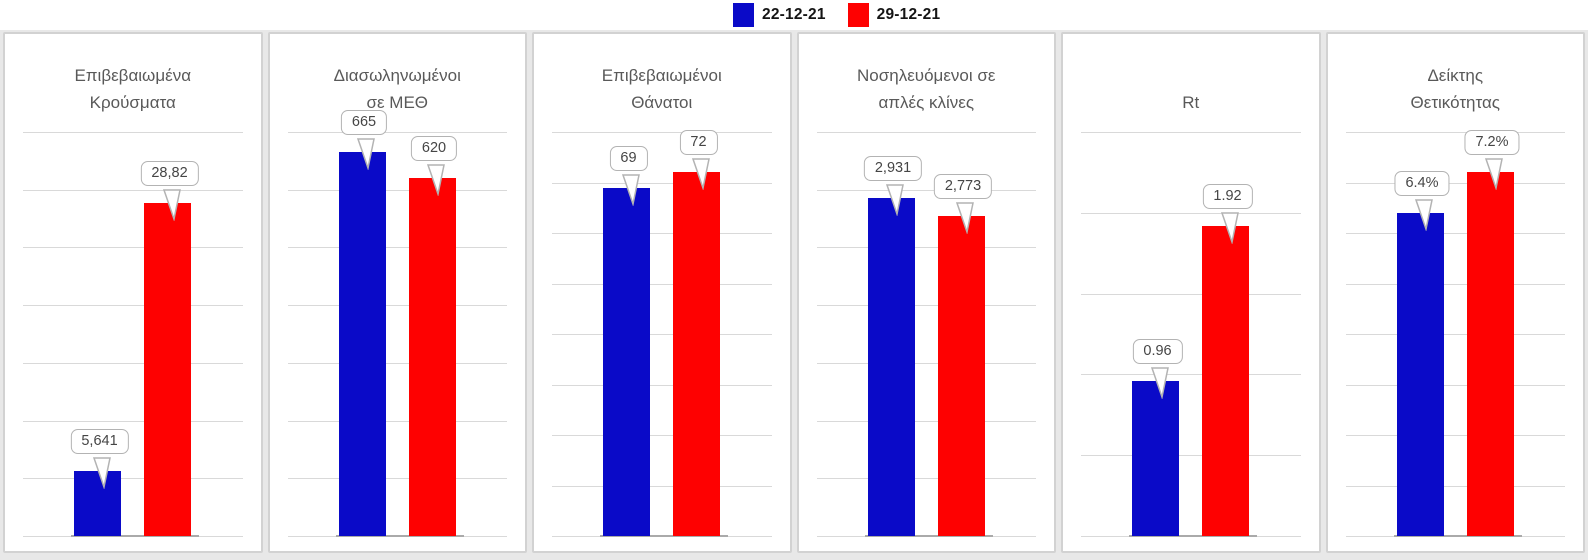 The width and height of the screenshot is (1588, 560). What do you see at coordinates (99, 441) in the screenshot?
I see `data-label-callout: 5,641` at bounding box center [99, 441].